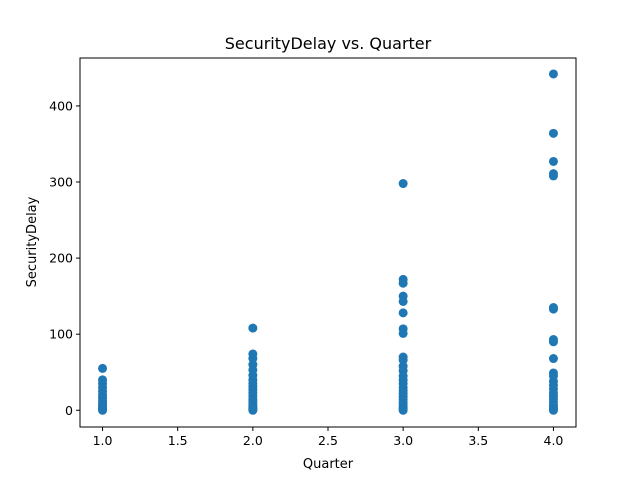 This screenshot has width=640, height=480. Describe the element at coordinates (178, 440) in the screenshot. I see `x-tick-label: 1.5` at that location.